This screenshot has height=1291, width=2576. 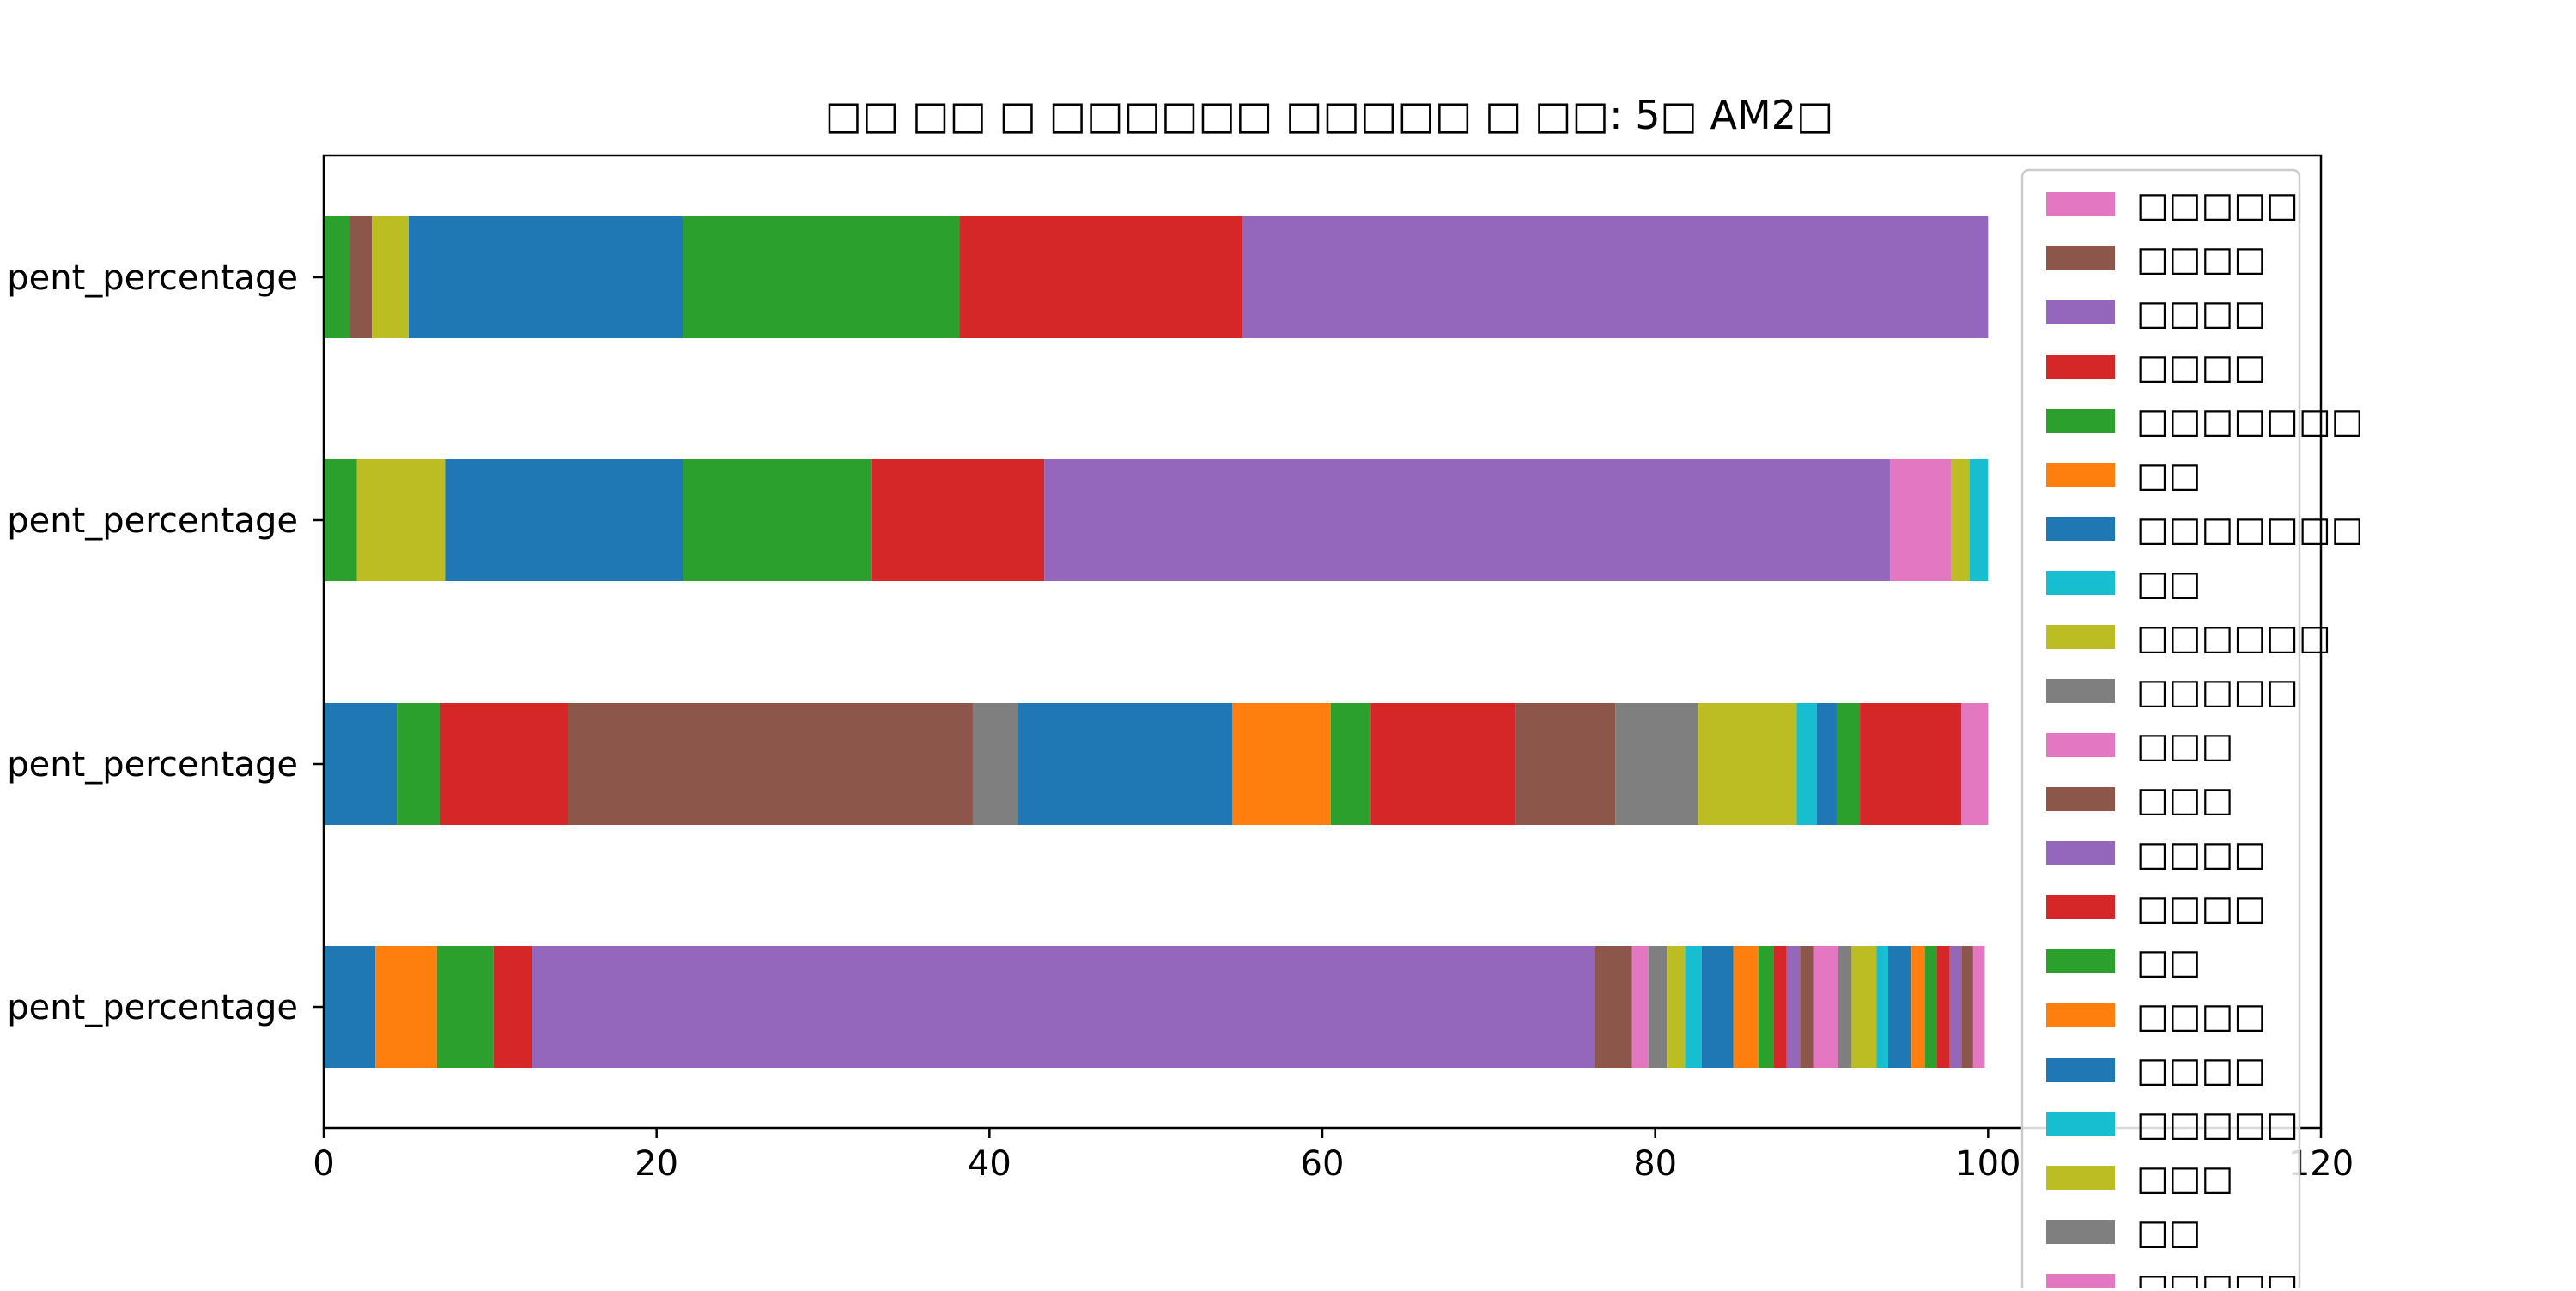 What do you see at coordinates (1655, 1164) in the screenshot?
I see `x-tick-label: 80` at bounding box center [1655, 1164].